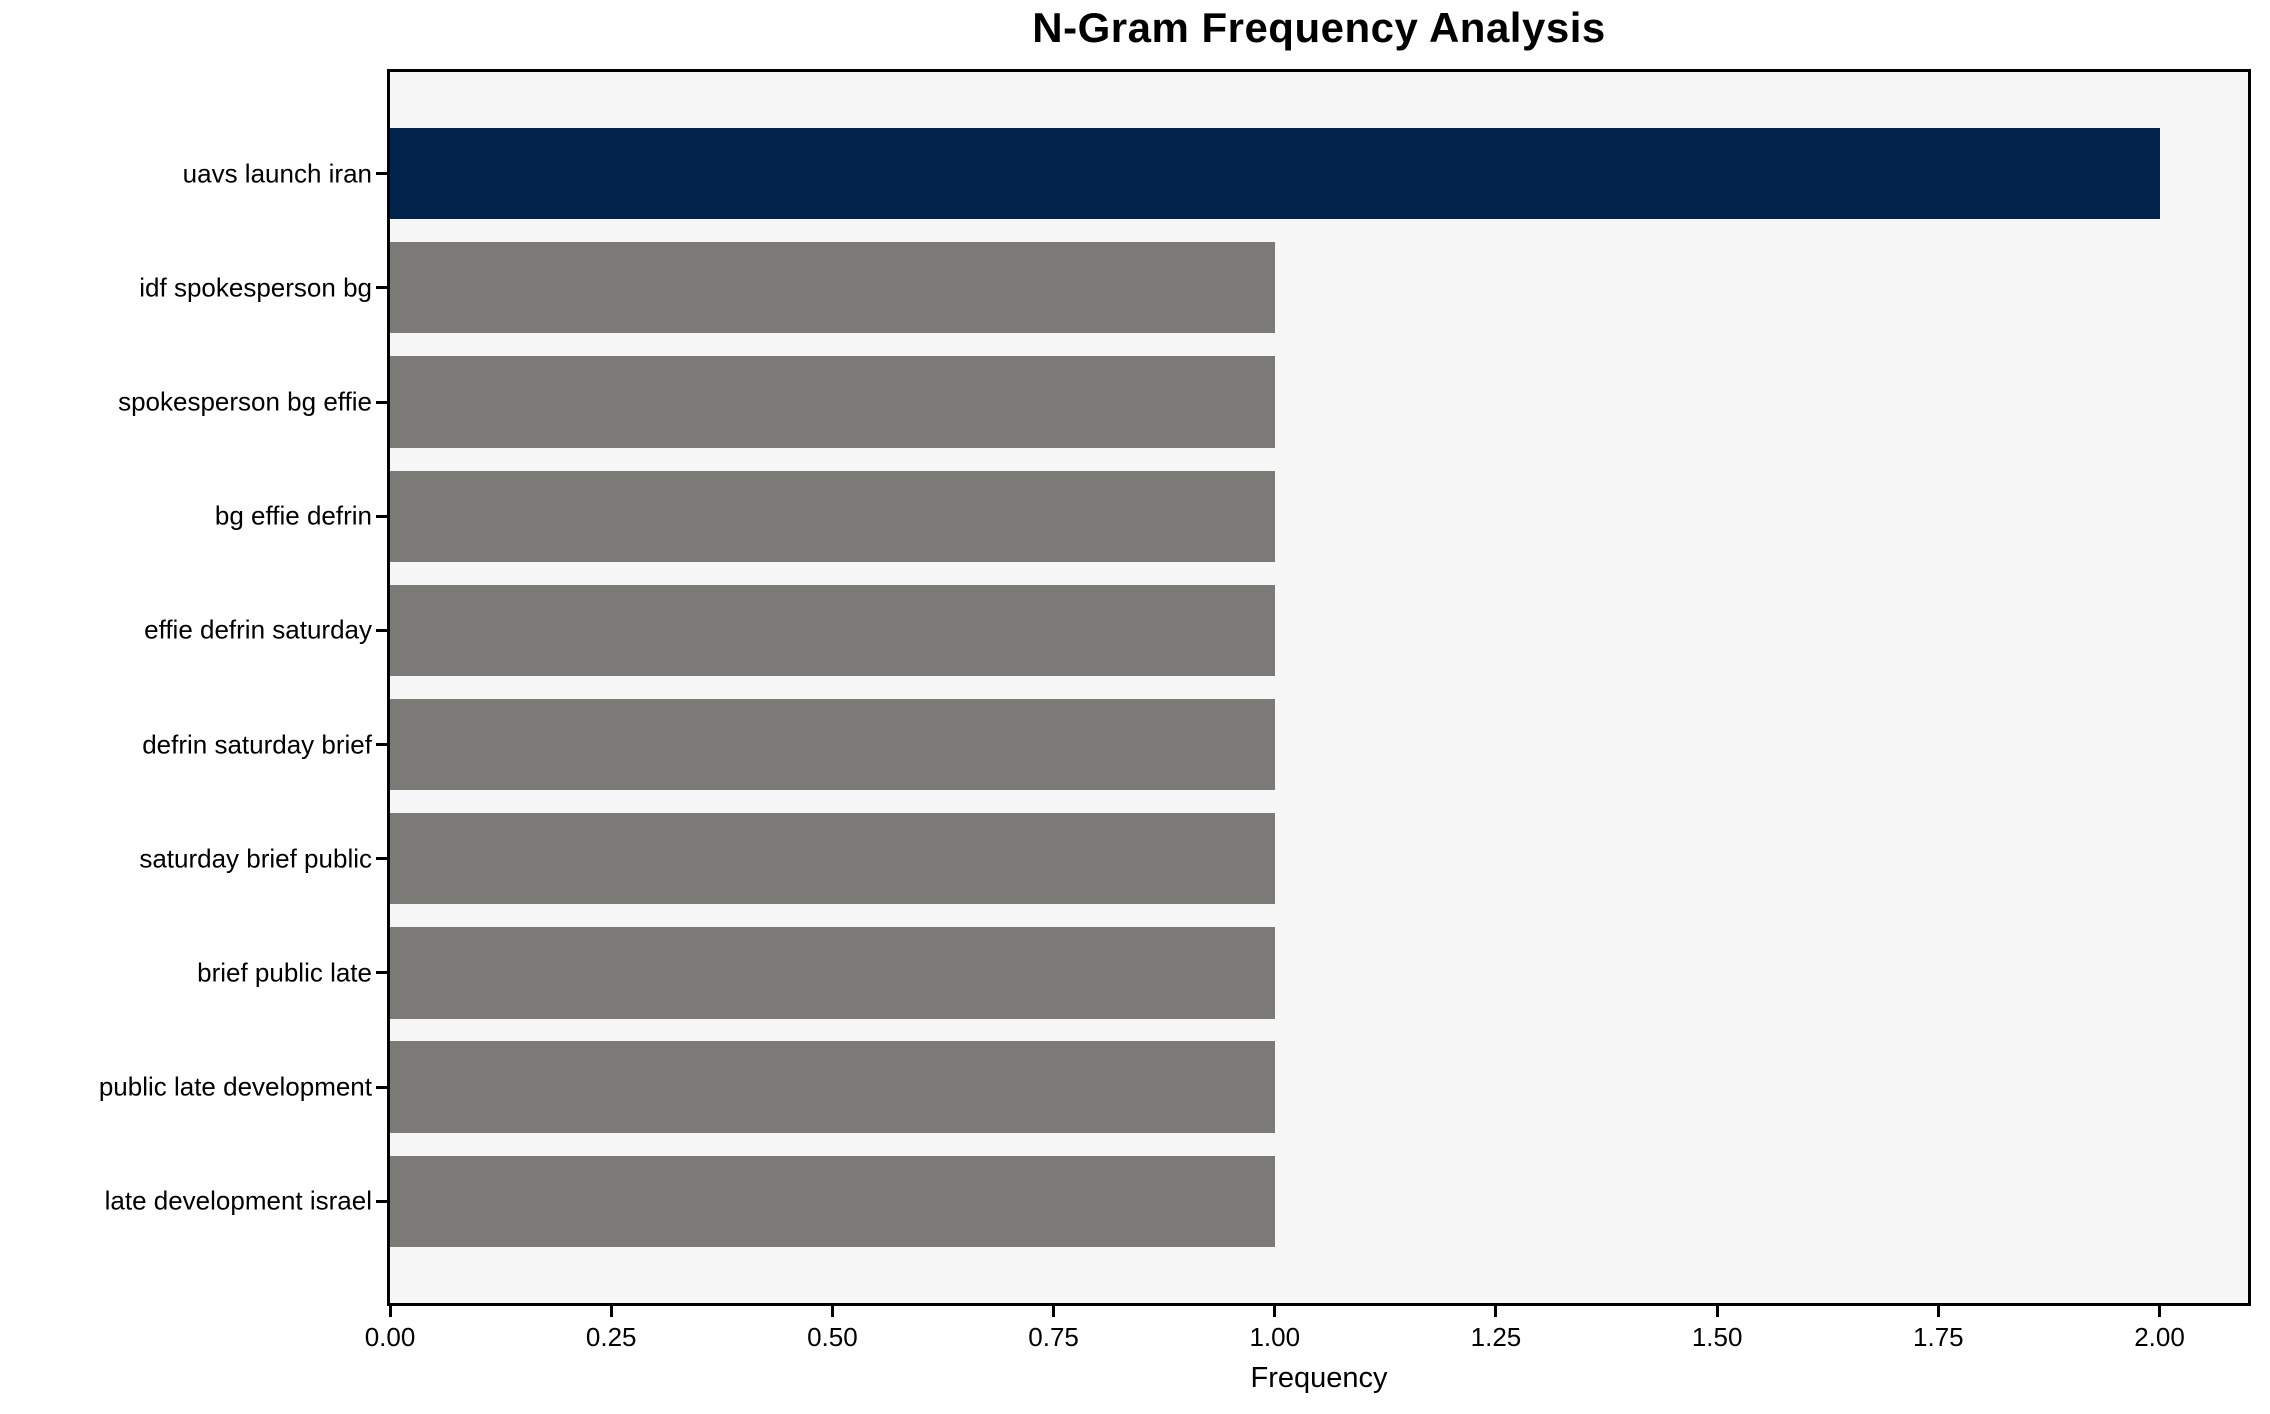  What do you see at coordinates (255, 858) in the screenshot?
I see `y-tick-label-6: saturday brief public` at bounding box center [255, 858].